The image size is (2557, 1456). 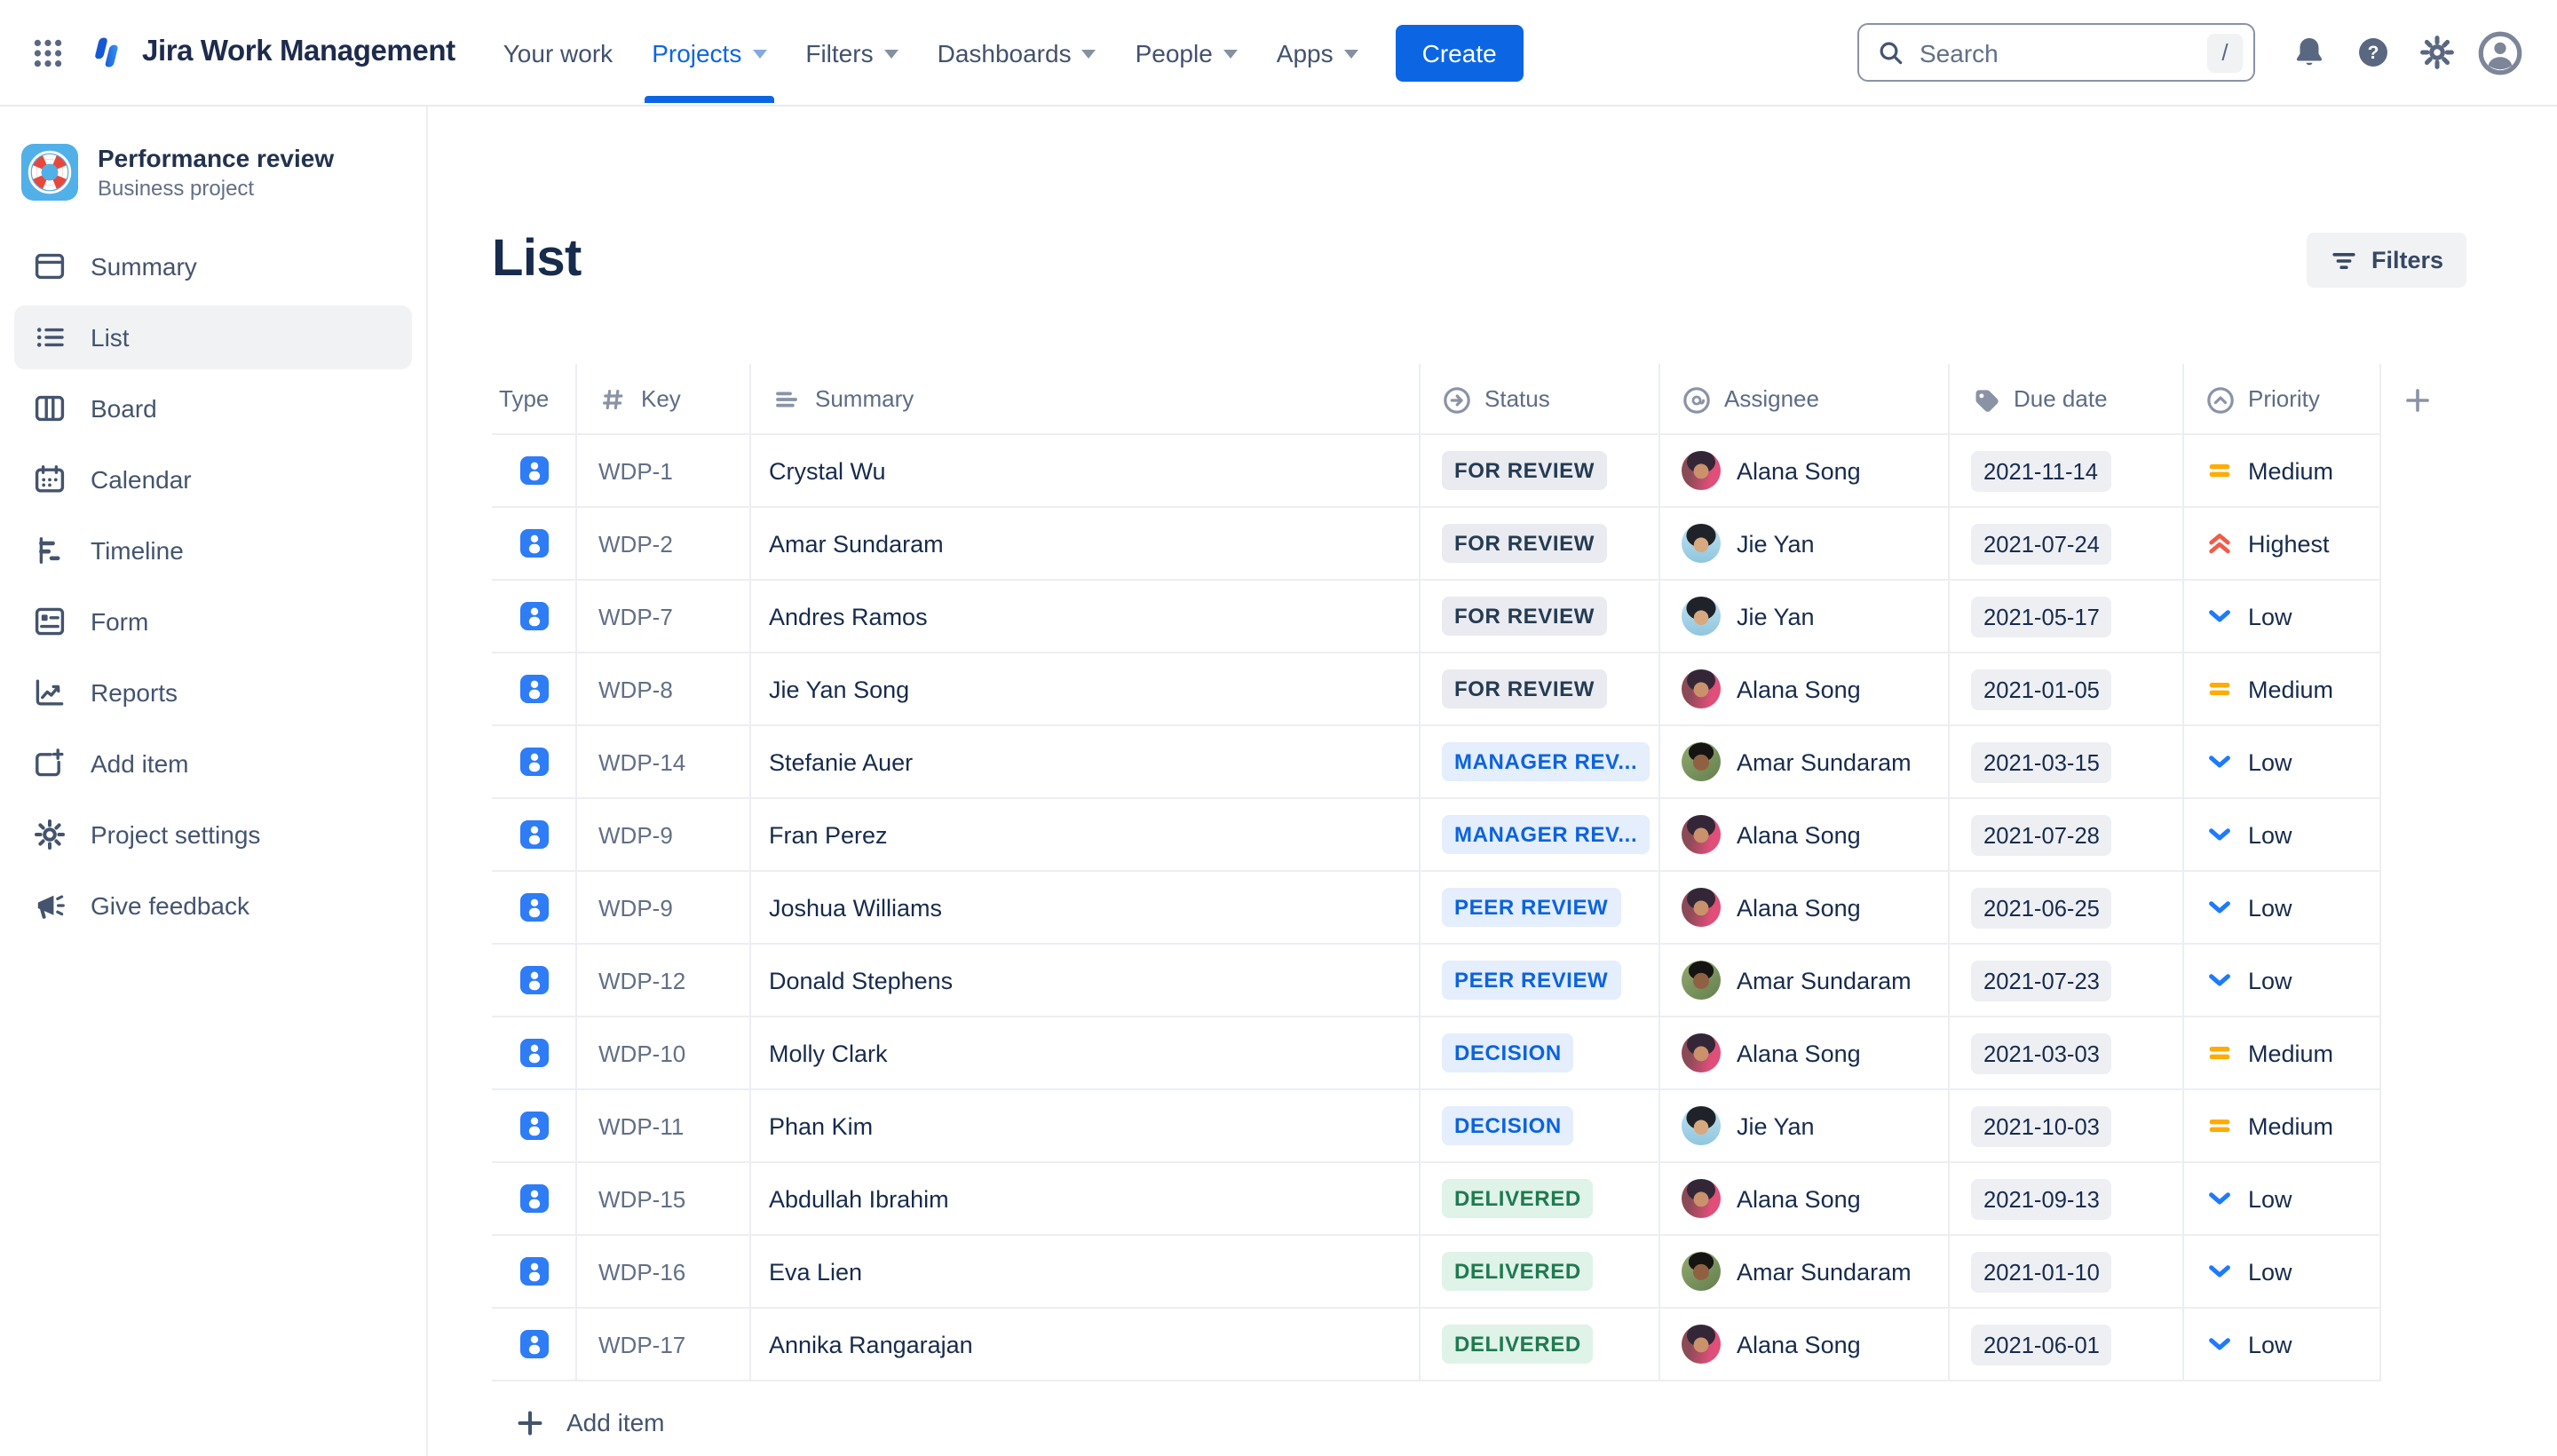 What do you see at coordinates (1459, 52) in the screenshot?
I see `create-button: Create` at bounding box center [1459, 52].